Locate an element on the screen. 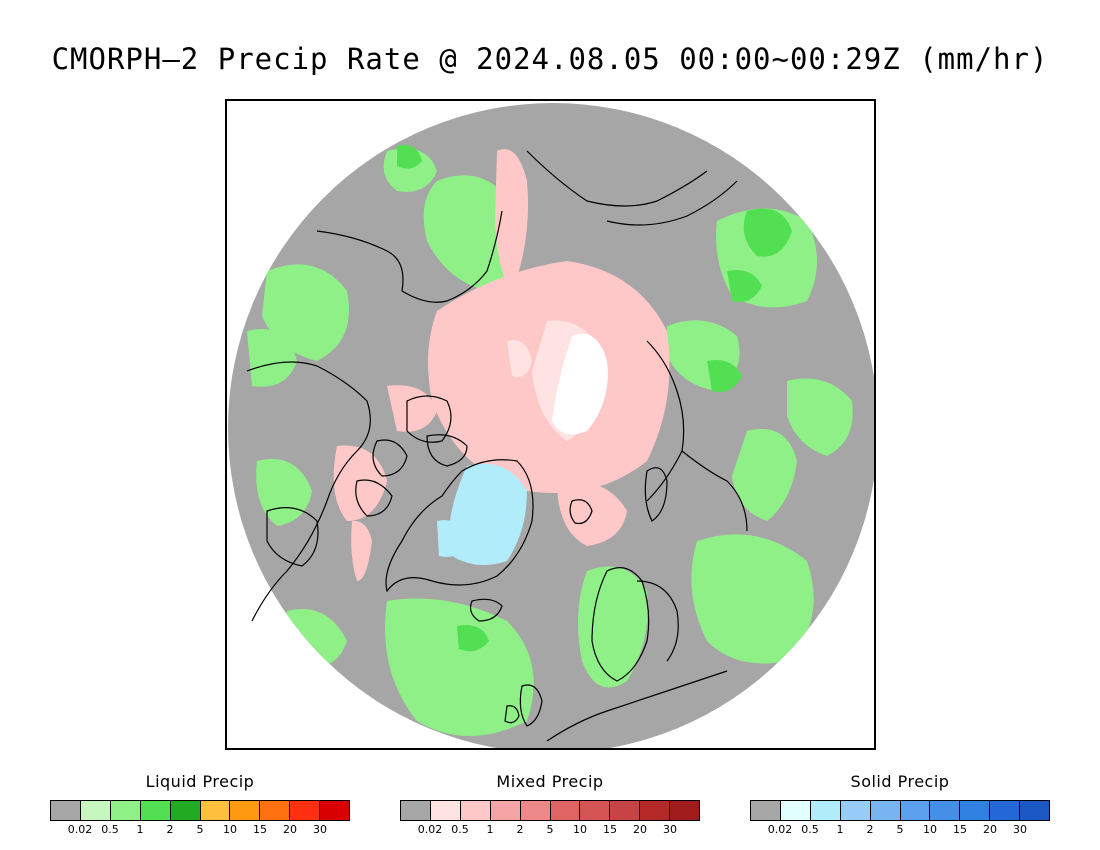 The image size is (1100, 850). white-area is located at coordinates (580, 384).